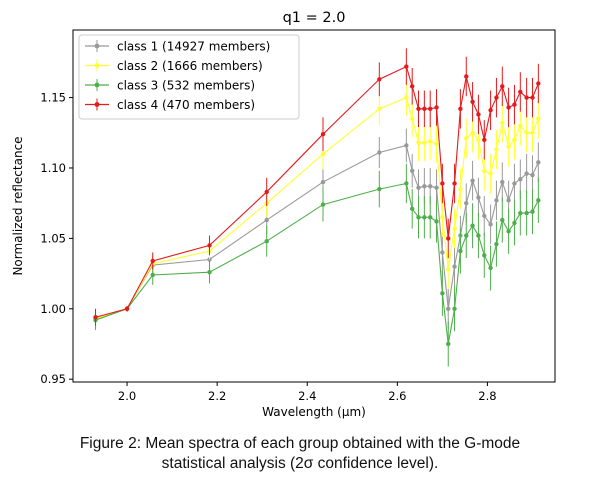 The image size is (600, 481). I want to click on legend-label: class 4 (470 members), so click(186, 105).